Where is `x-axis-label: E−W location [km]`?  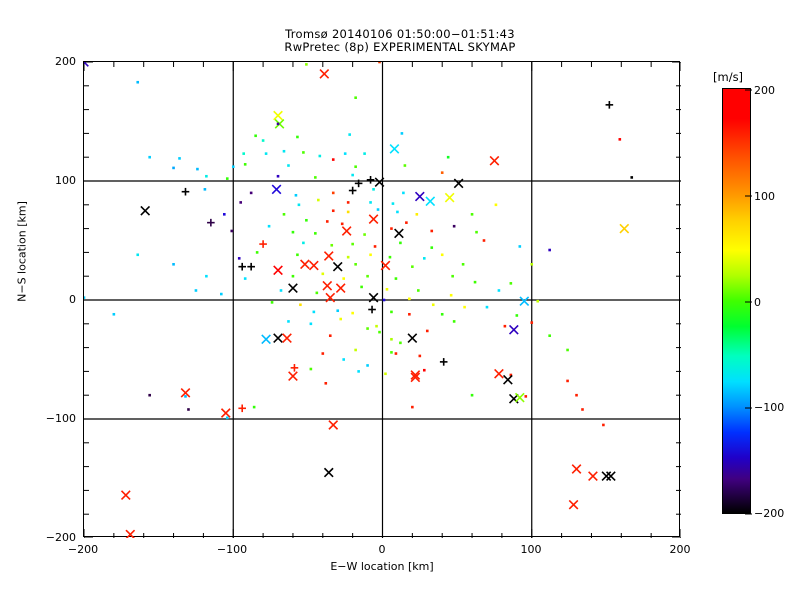
x-axis-label: E−W location [km] is located at coordinates (382, 566).